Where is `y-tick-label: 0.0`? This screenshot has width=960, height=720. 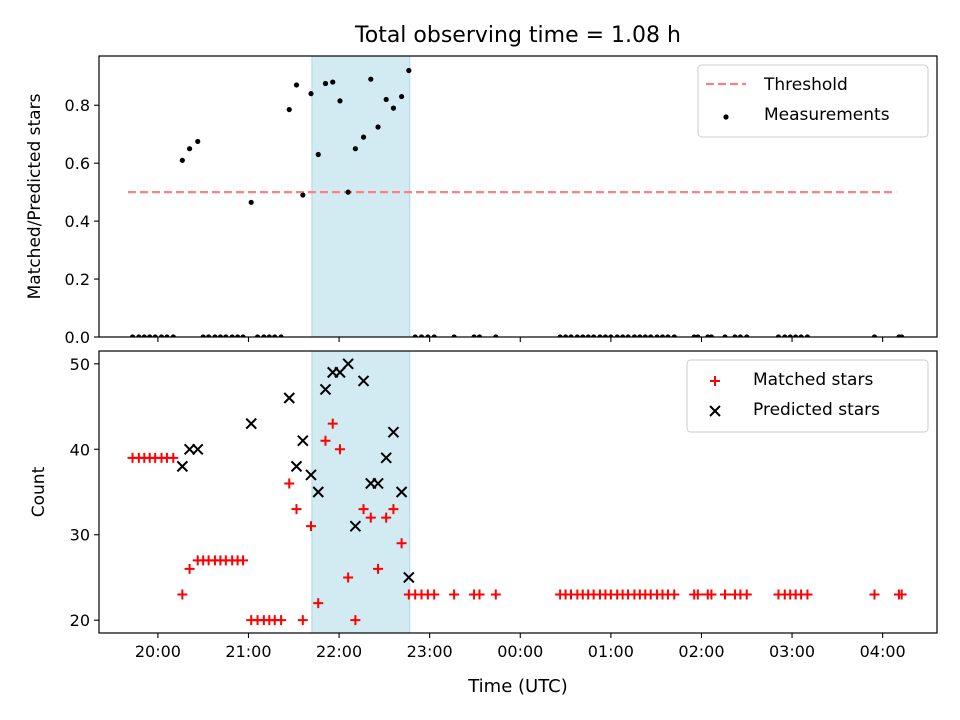
y-tick-label: 0.0 is located at coordinates (77, 337).